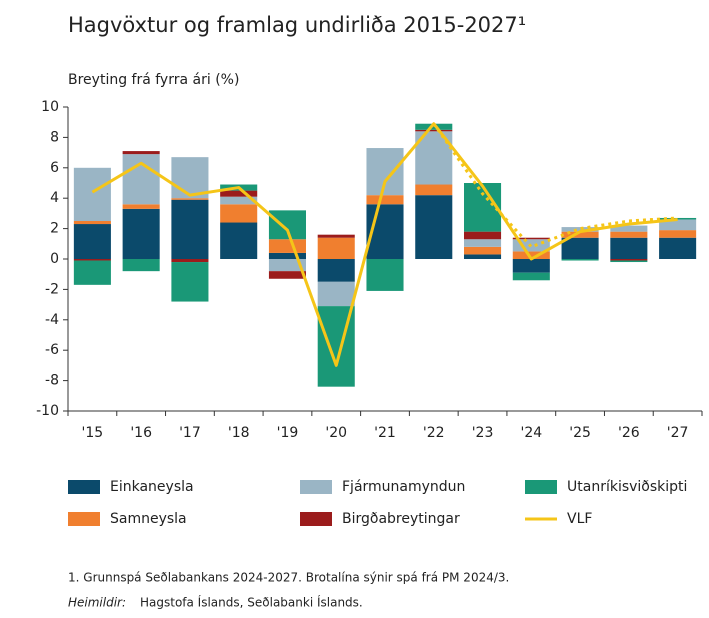 The image size is (709, 618). I want to click on legend-label: Samneysla, so click(148, 519).